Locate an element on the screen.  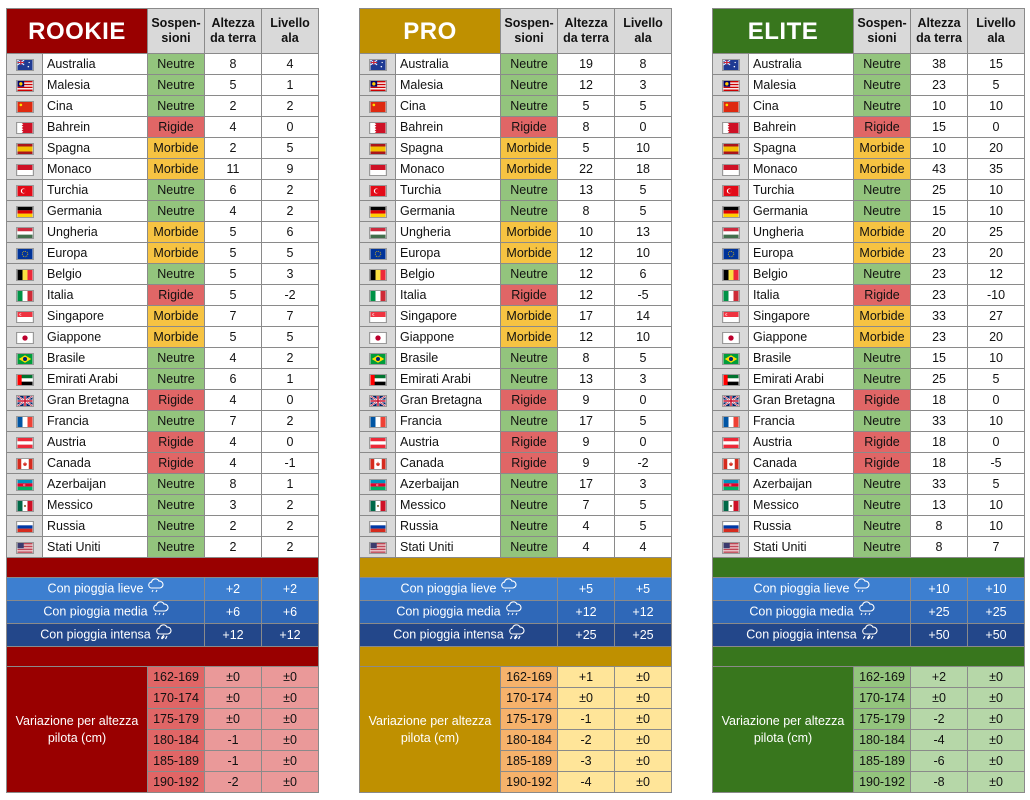
track-row: Russia Neutre 2 2 is located at coordinates (162, 526).